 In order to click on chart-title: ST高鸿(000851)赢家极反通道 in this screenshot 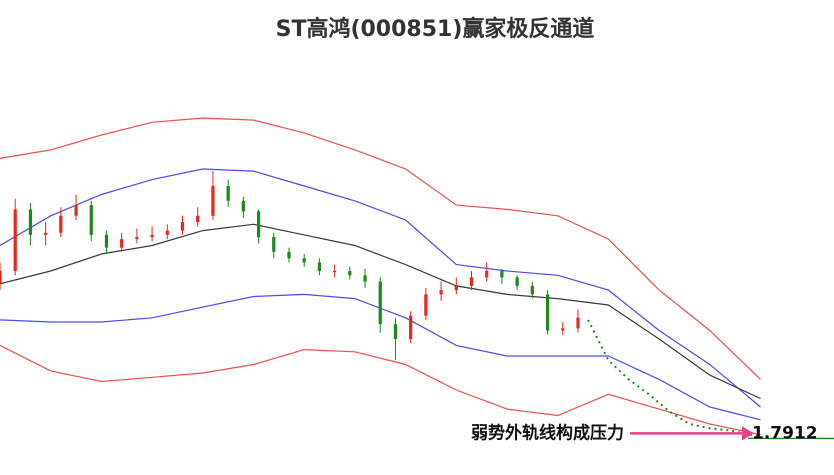, I will do `click(435, 29)`.